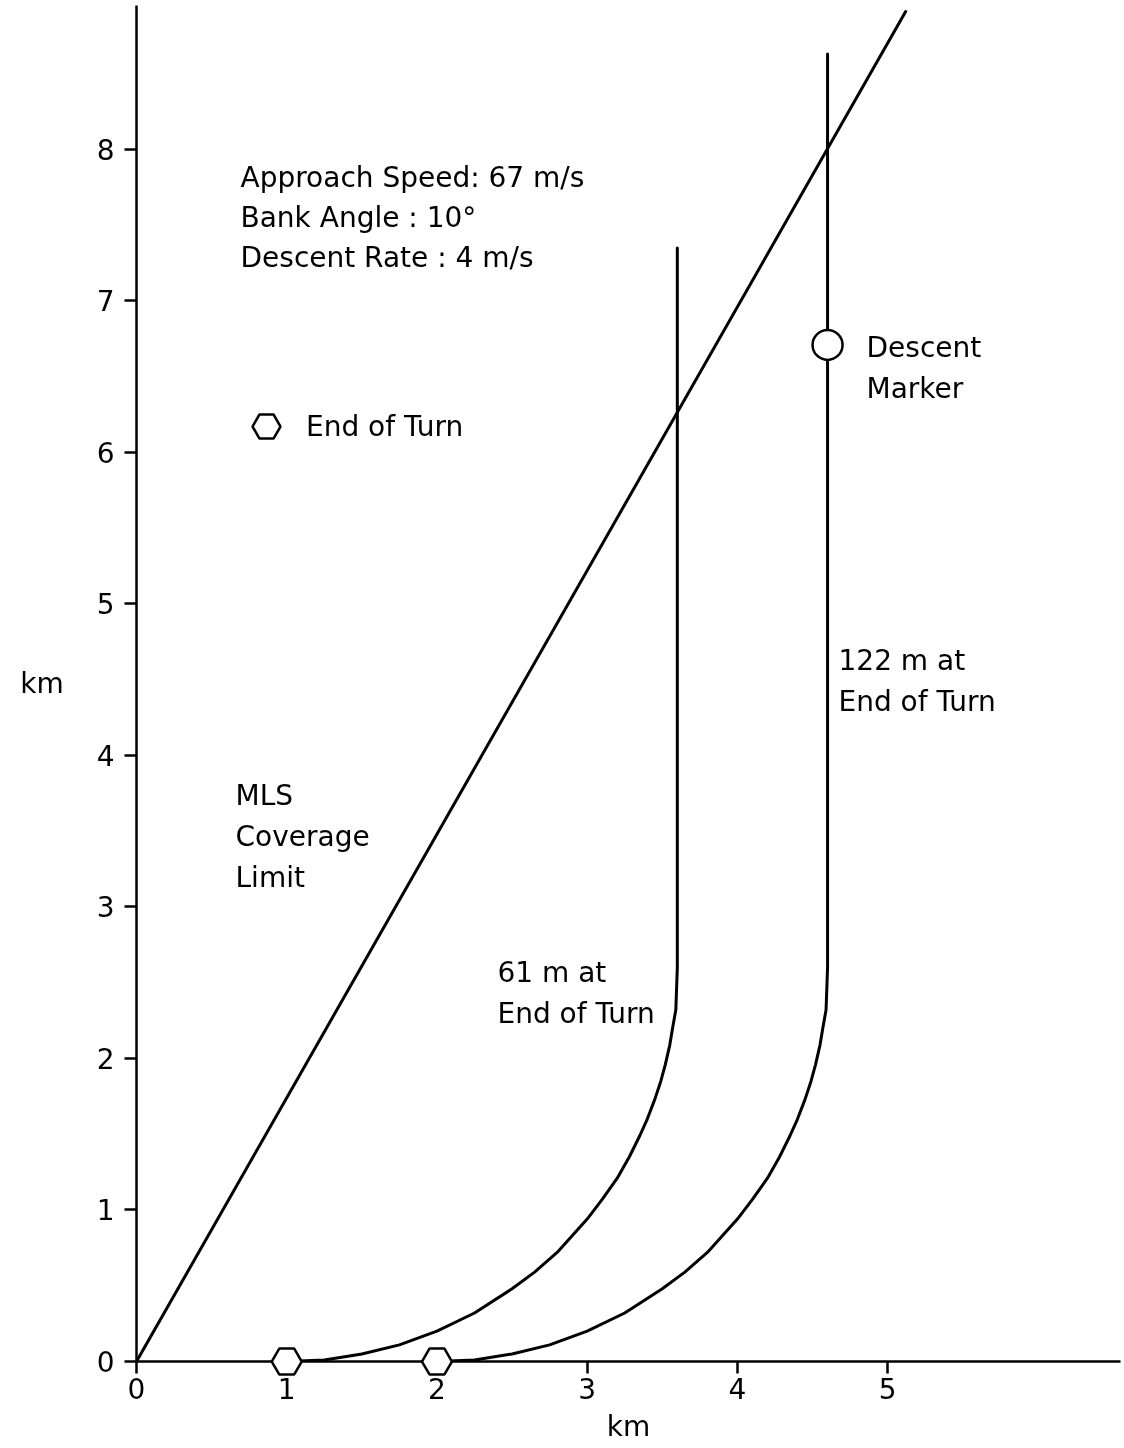 The image size is (1124, 1448). Describe the element at coordinates (42, 683) in the screenshot. I see `y-axis-title: km` at that location.